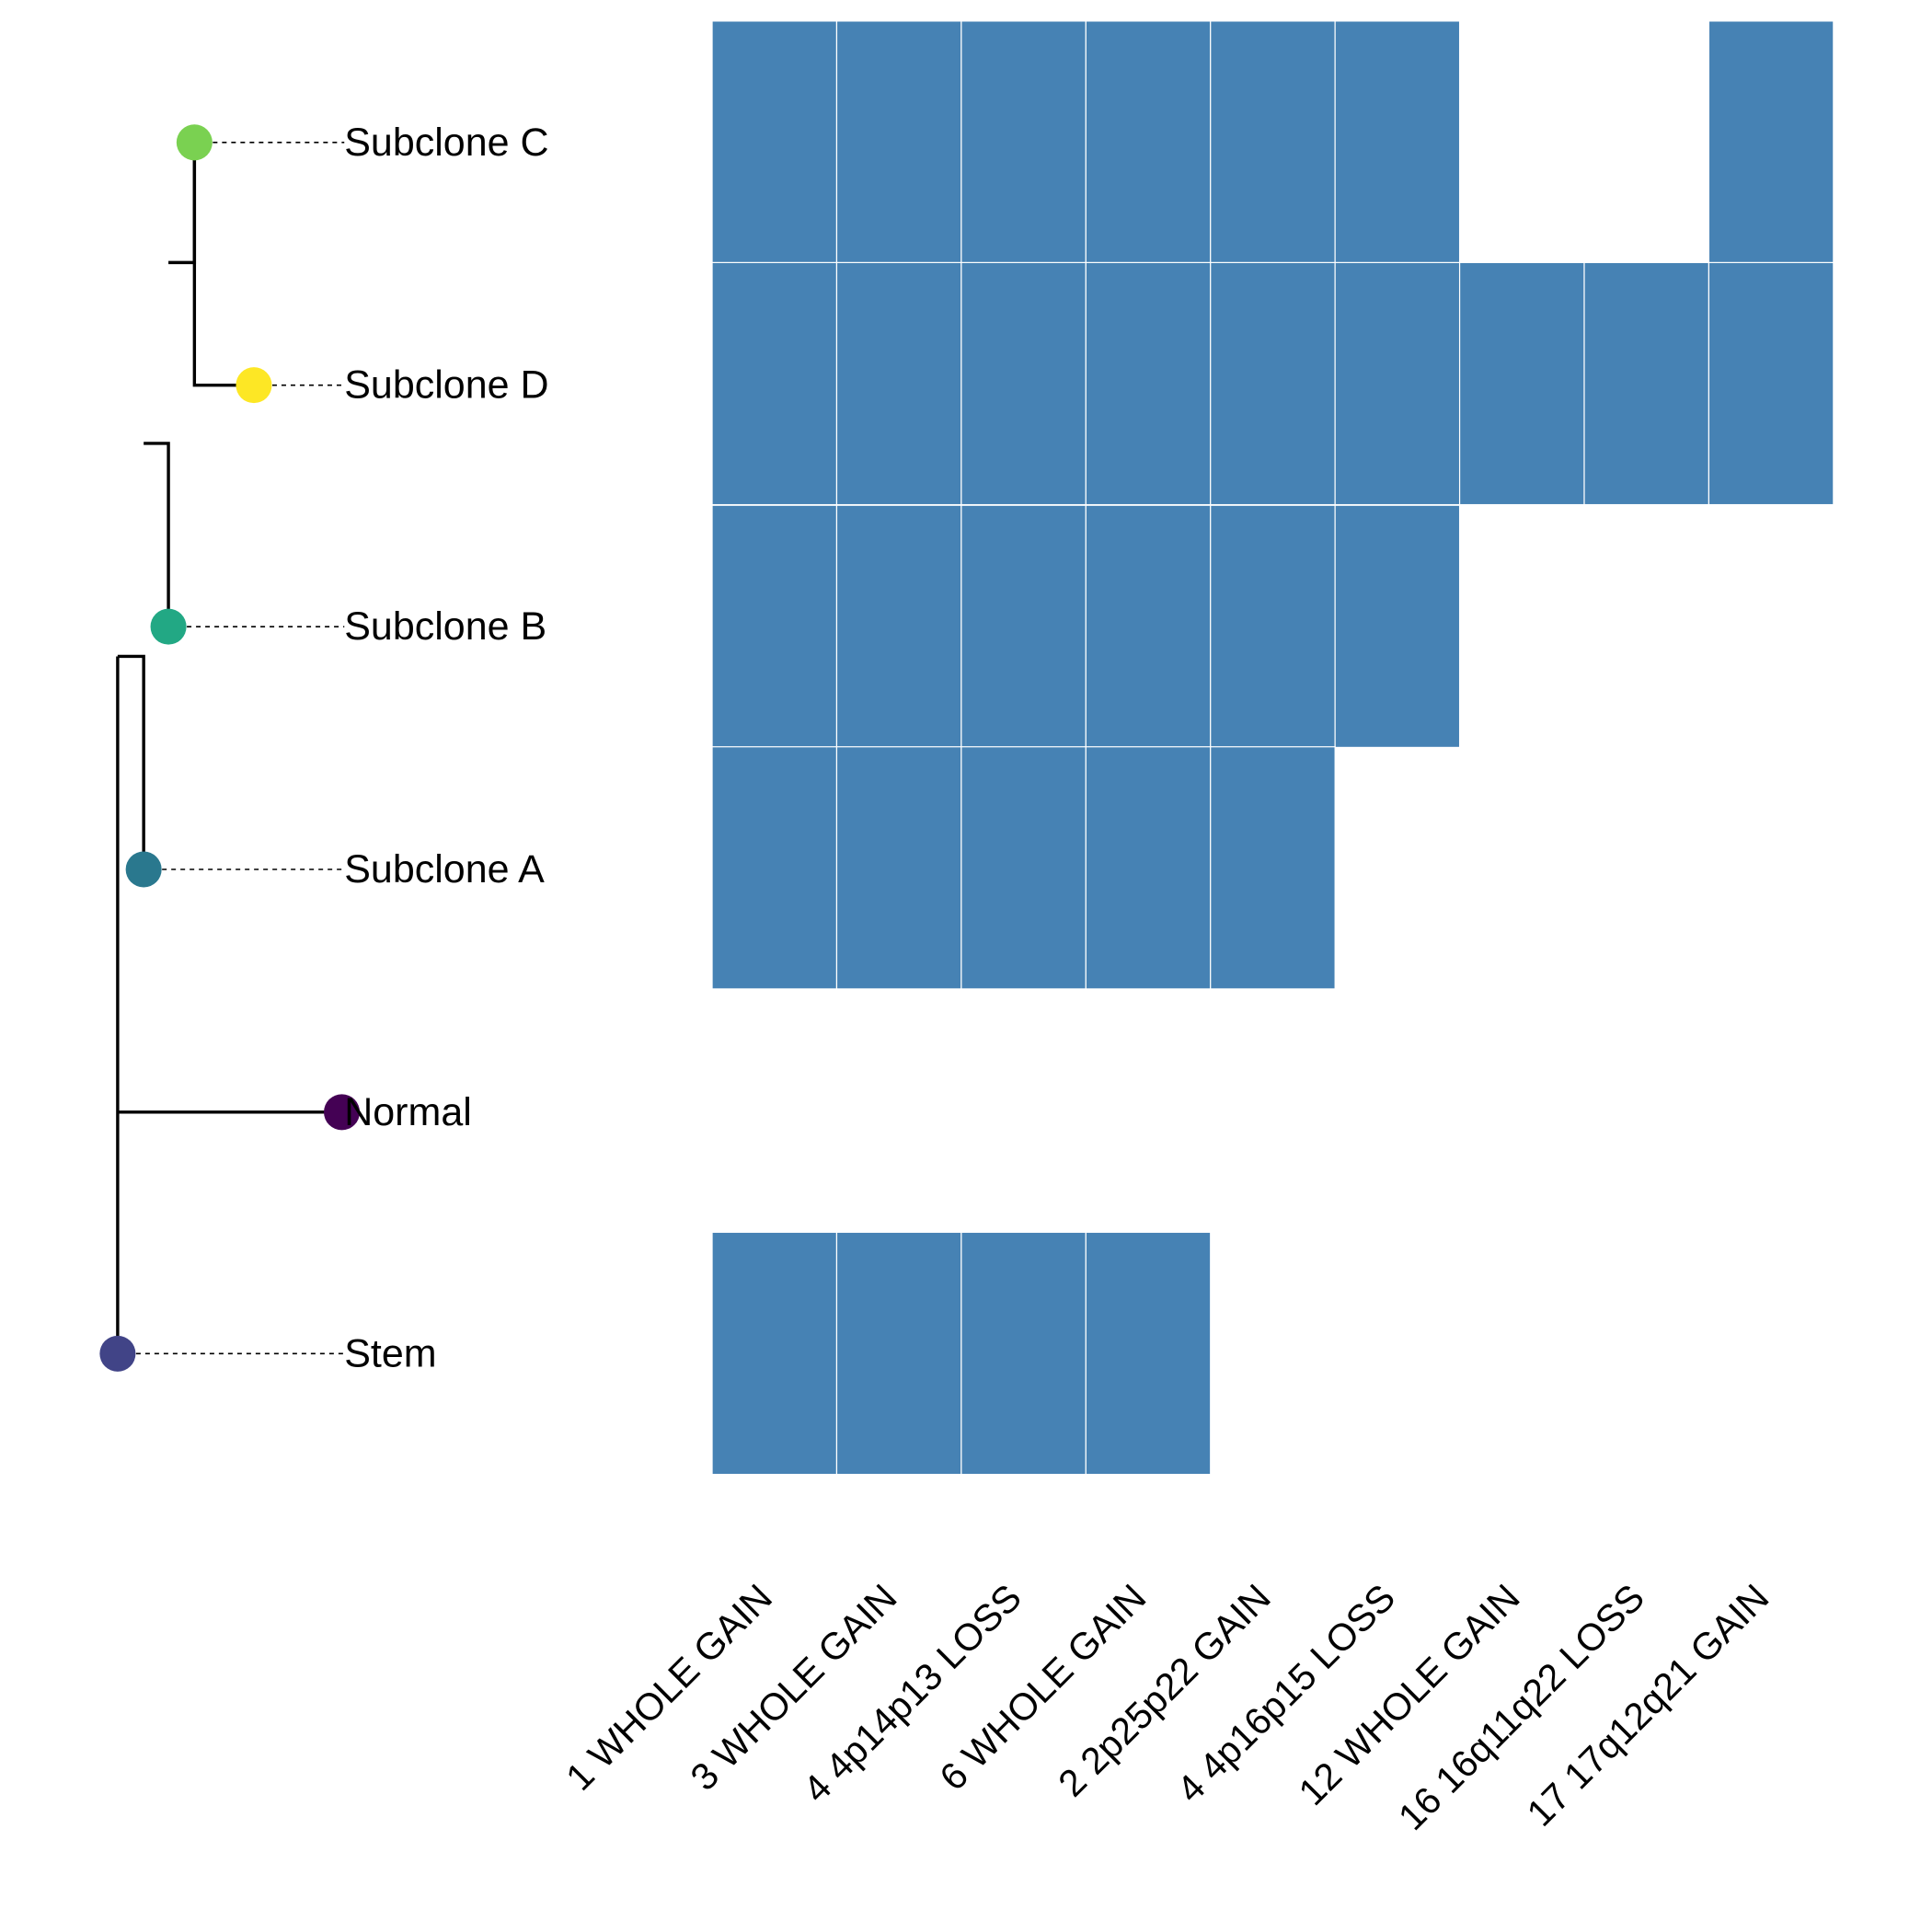 Image resolution: width=1932 pixels, height=1932 pixels. Describe the element at coordinates (898, 383) in the screenshot. I see `heatmap-cell-subclone-d-3-whole-gain` at that location.